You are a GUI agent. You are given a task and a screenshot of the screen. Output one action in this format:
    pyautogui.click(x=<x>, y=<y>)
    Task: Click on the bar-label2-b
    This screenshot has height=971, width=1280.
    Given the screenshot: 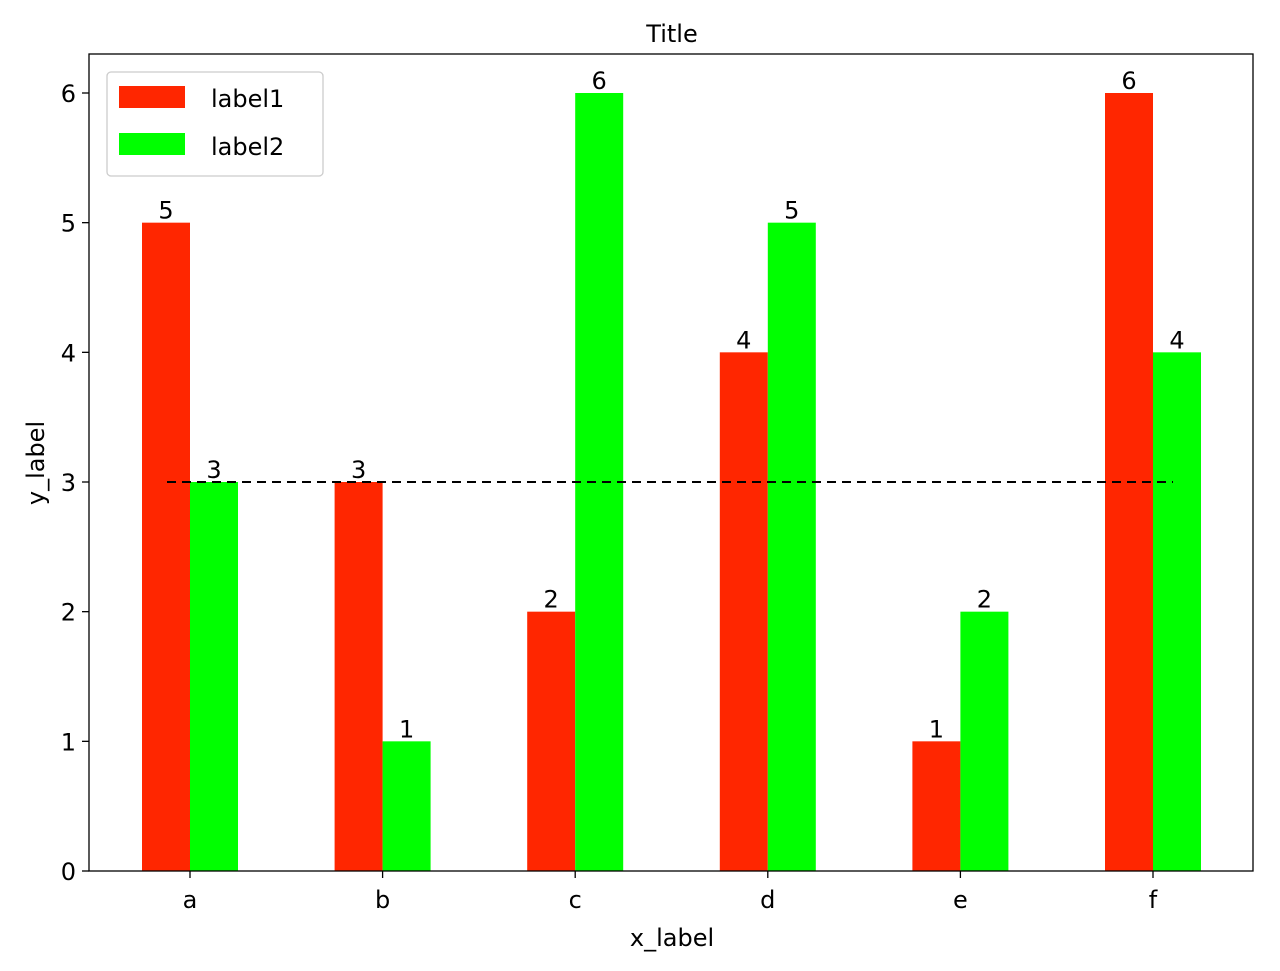 What is the action you would take?
    pyautogui.click(x=406, y=806)
    